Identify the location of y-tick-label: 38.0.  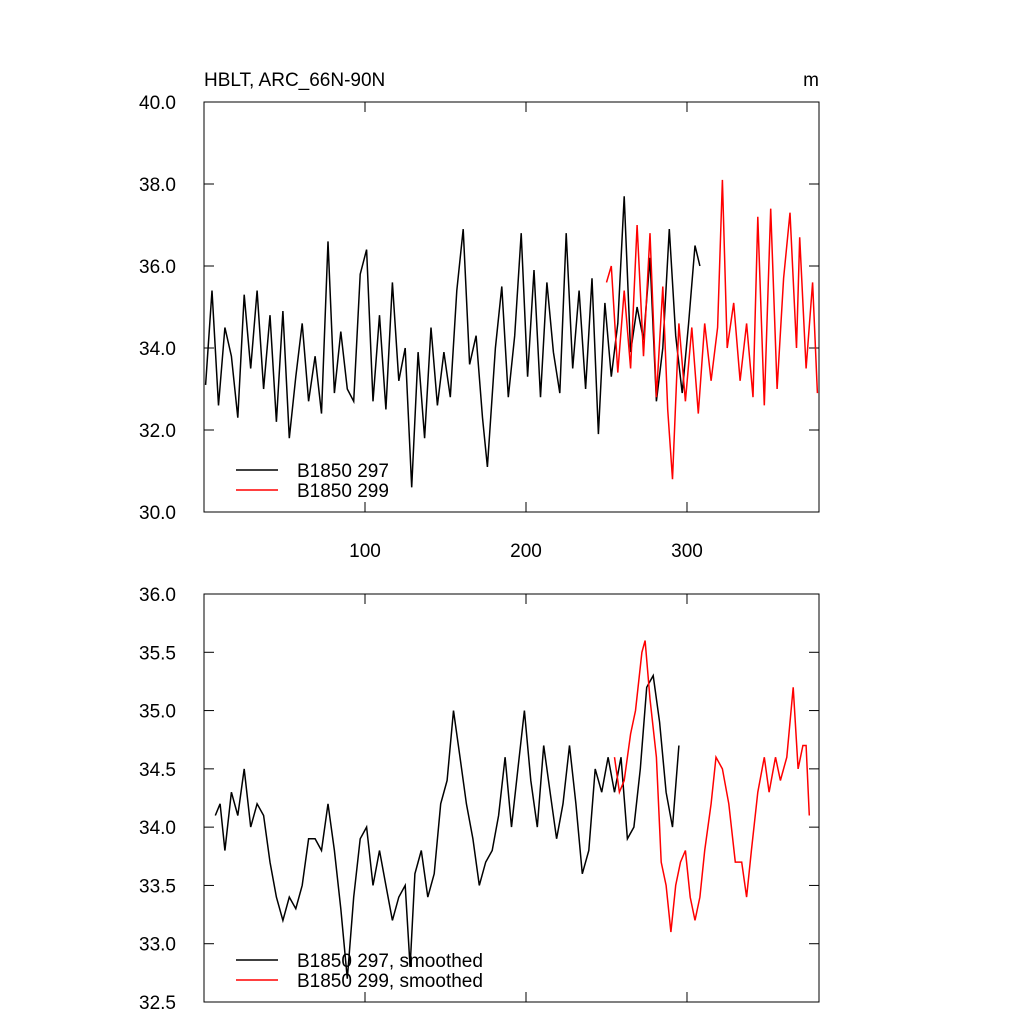
(157, 185).